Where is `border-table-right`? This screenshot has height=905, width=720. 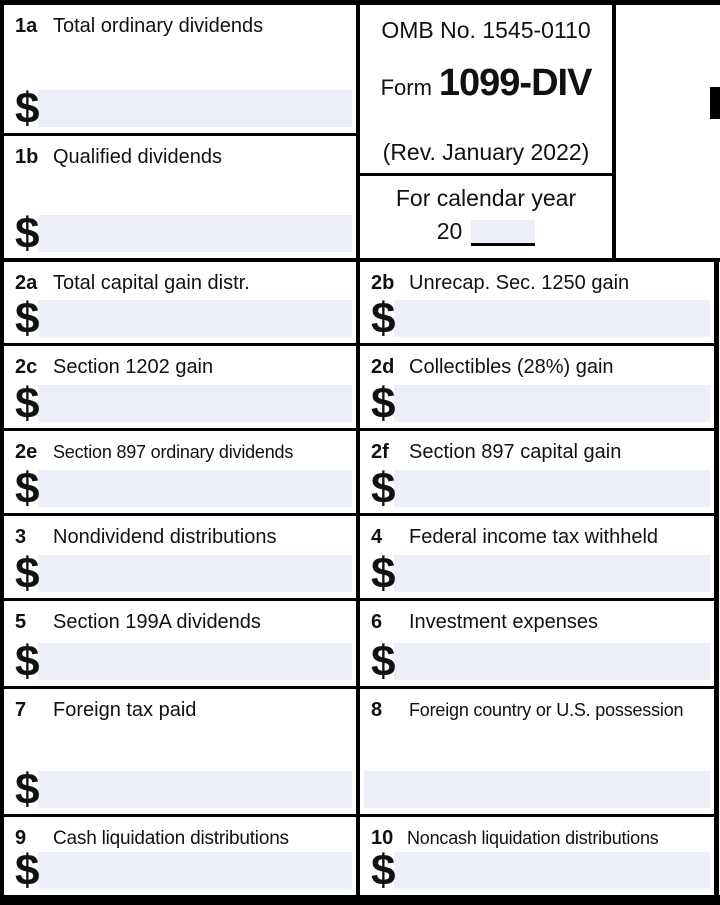
border-table-right is located at coordinates (716, 581).